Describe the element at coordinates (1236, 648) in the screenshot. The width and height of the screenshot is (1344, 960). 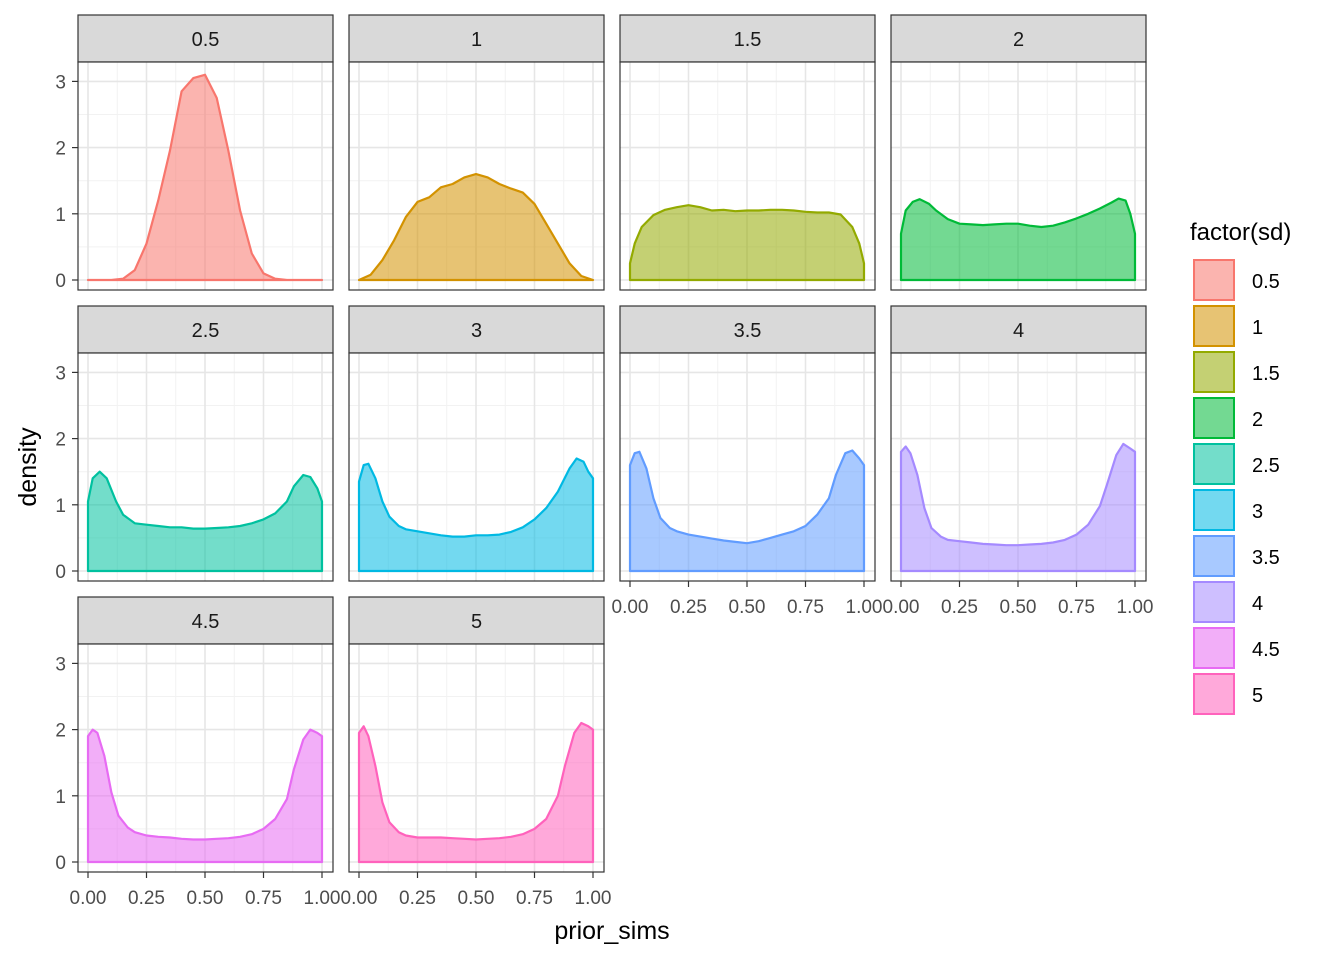
I see `legend-item-4-5: 4.5` at that location.